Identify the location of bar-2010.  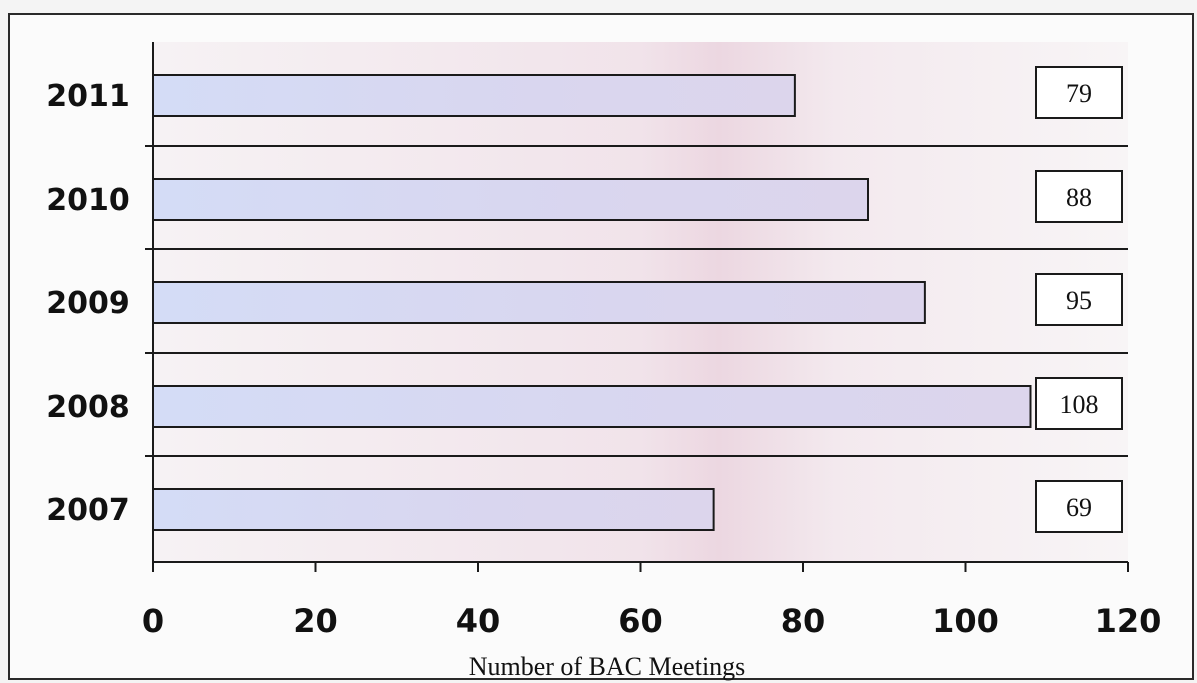
(510, 199).